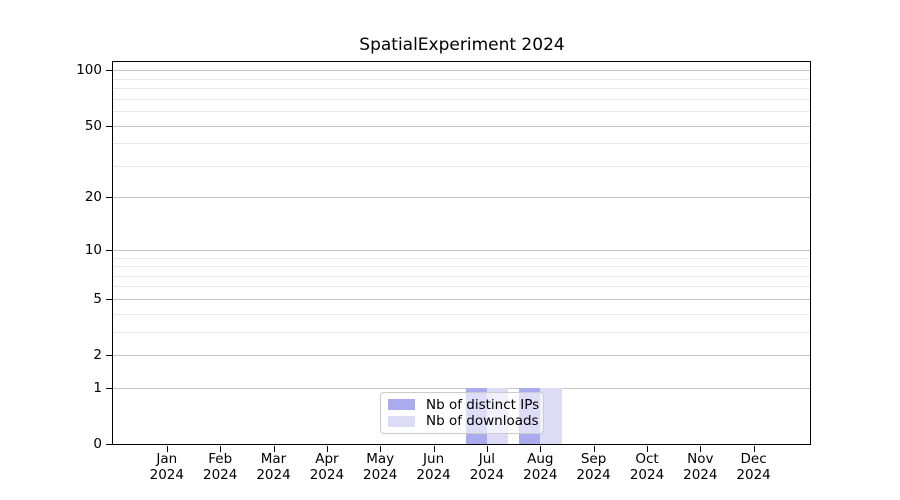 This screenshot has width=900, height=500. What do you see at coordinates (97, 298) in the screenshot?
I see `y-tick-label: 5` at bounding box center [97, 298].